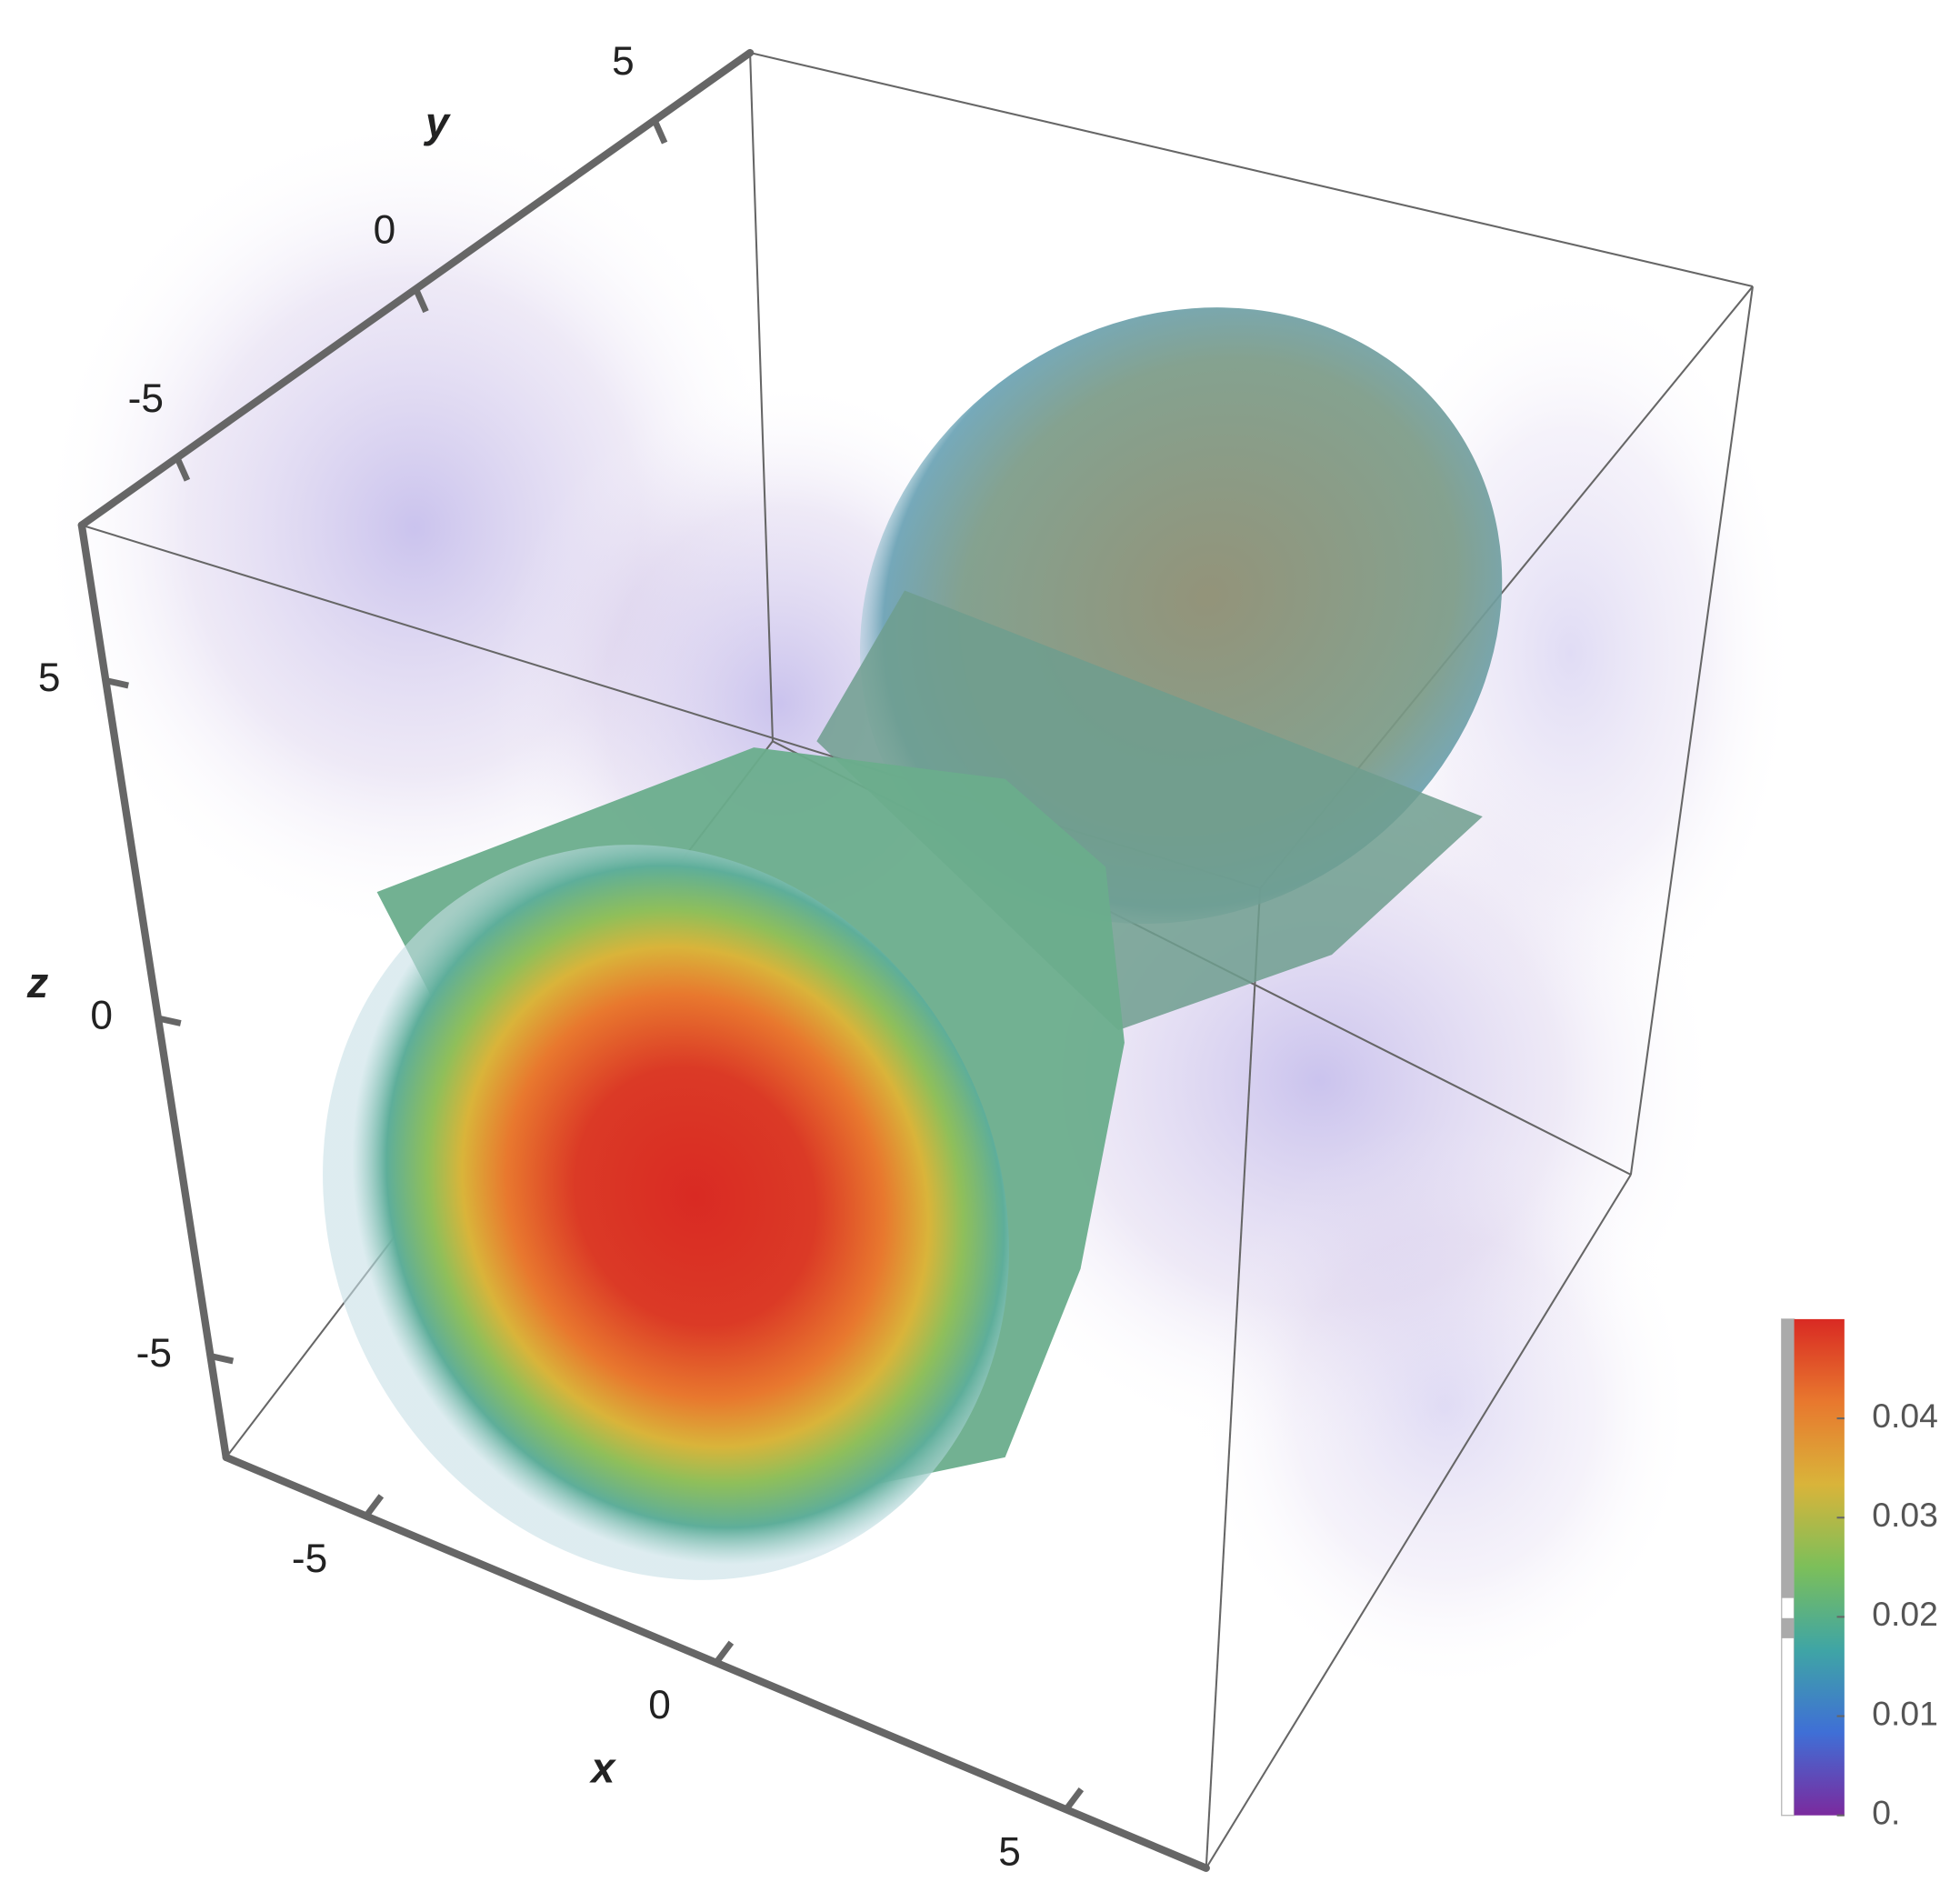 The image size is (1960, 1892). What do you see at coordinates (1820, 1567) in the screenshot?
I see `colorbar` at bounding box center [1820, 1567].